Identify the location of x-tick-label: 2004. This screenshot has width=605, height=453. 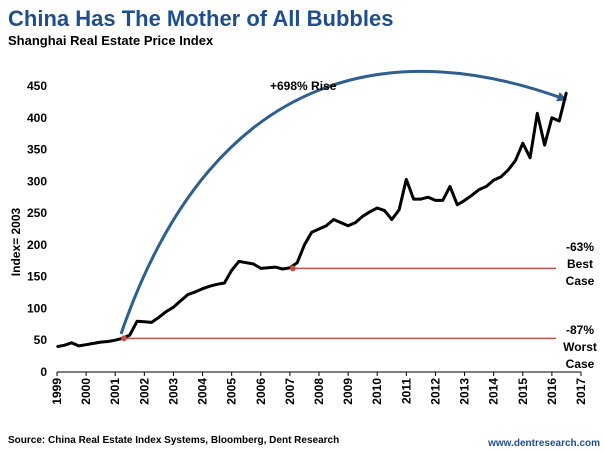
(203, 391).